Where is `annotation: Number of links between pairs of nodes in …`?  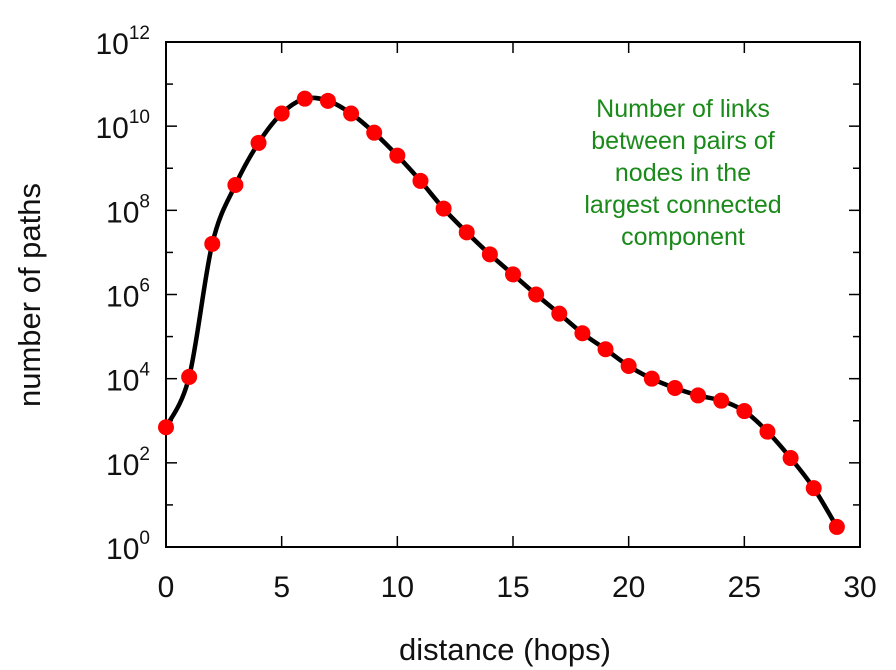 annotation: Number of links between pairs of nodes in … is located at coordinates (682, 173).